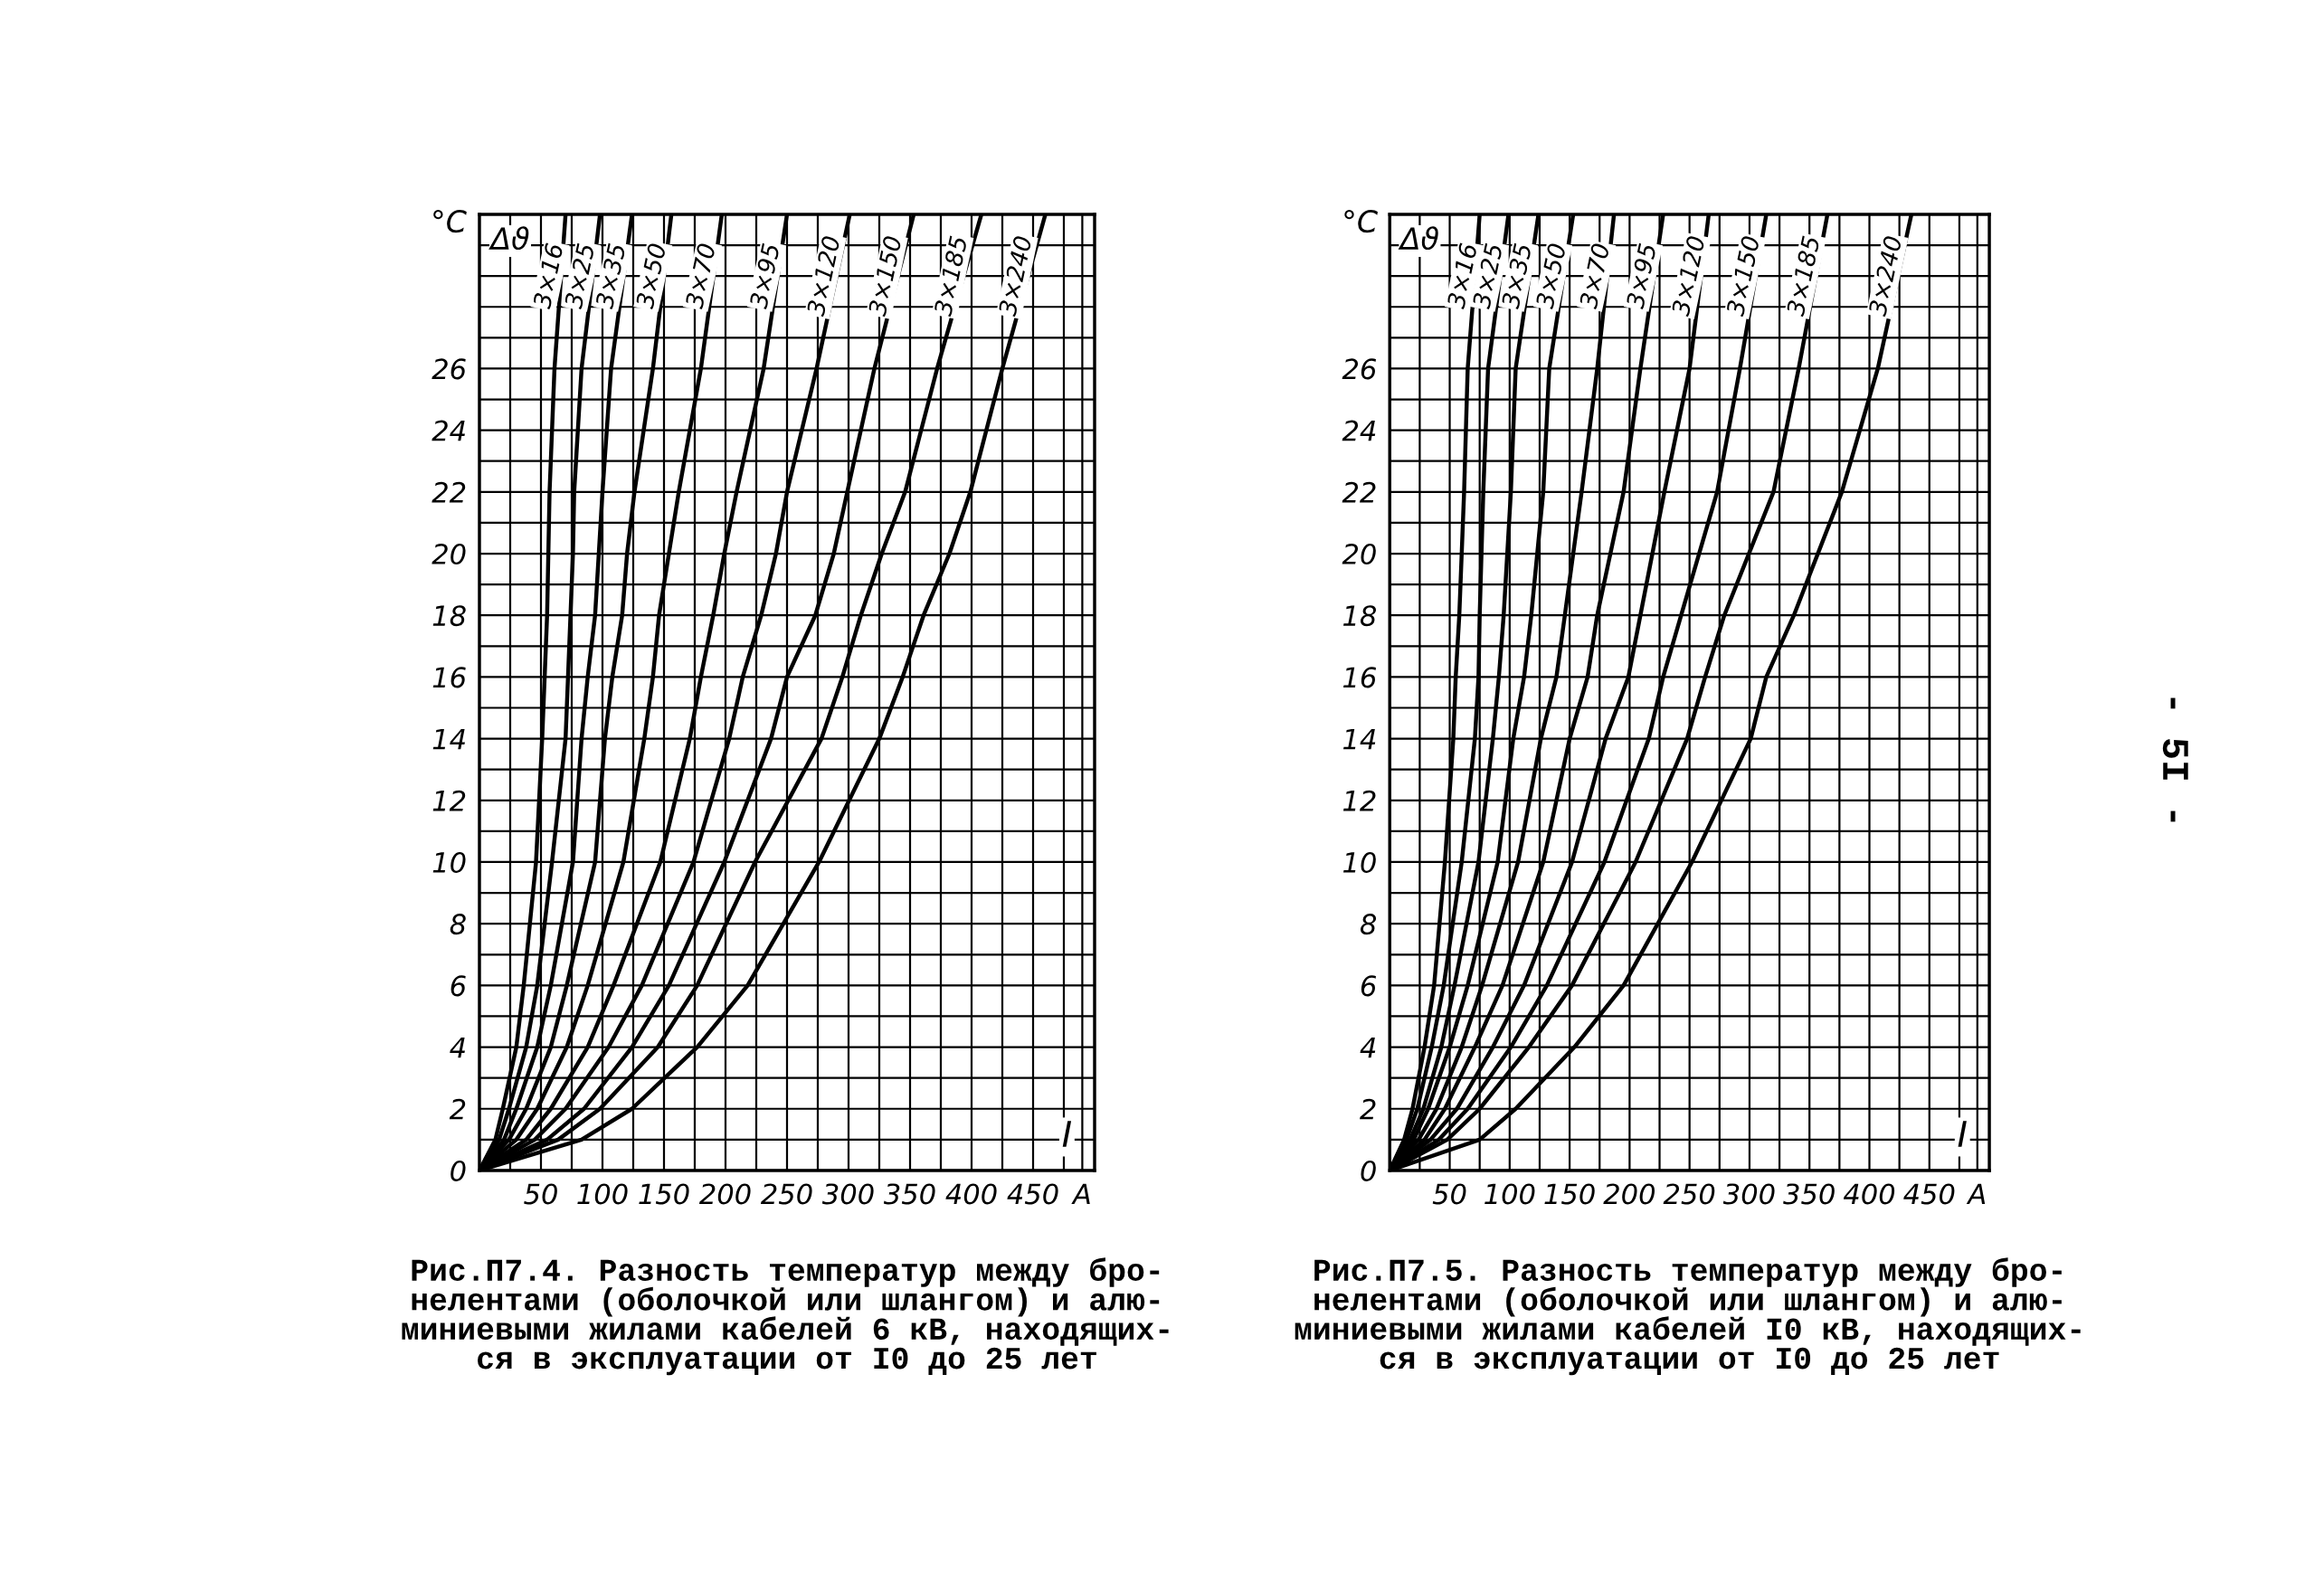 The height and width of the screenshot is (1583, 2324). What do you see at coordinates (1688, 1316) in the screenshot?
I see `text: Рис.П7.5. Разность температур между бро- нелентами (оболочкой или шлангом) и алю- миниевыми жилами кабелей I0 кВ, находящих- ся в эксплуатации от I0 до 25 лет` at bounding box center [1688, 1316].